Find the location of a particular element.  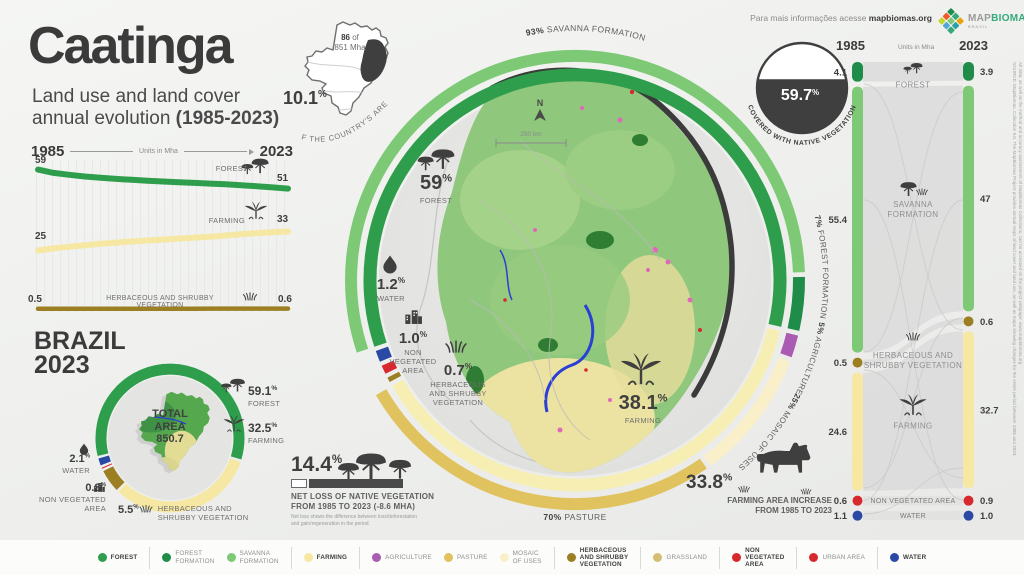

sankey-value-1985: 0.5 is located at coordinates (841, 363).